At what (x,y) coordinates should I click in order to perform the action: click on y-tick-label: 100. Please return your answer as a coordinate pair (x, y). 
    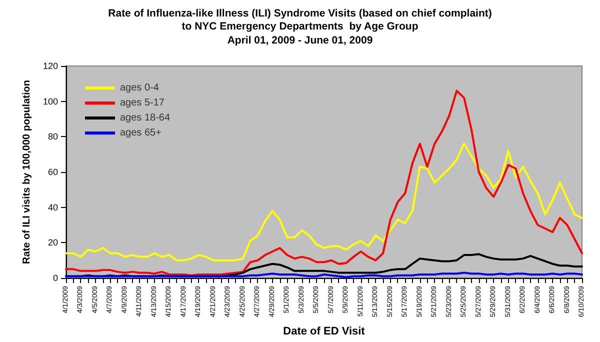
    Looking at the image, I should click on (50, 101).